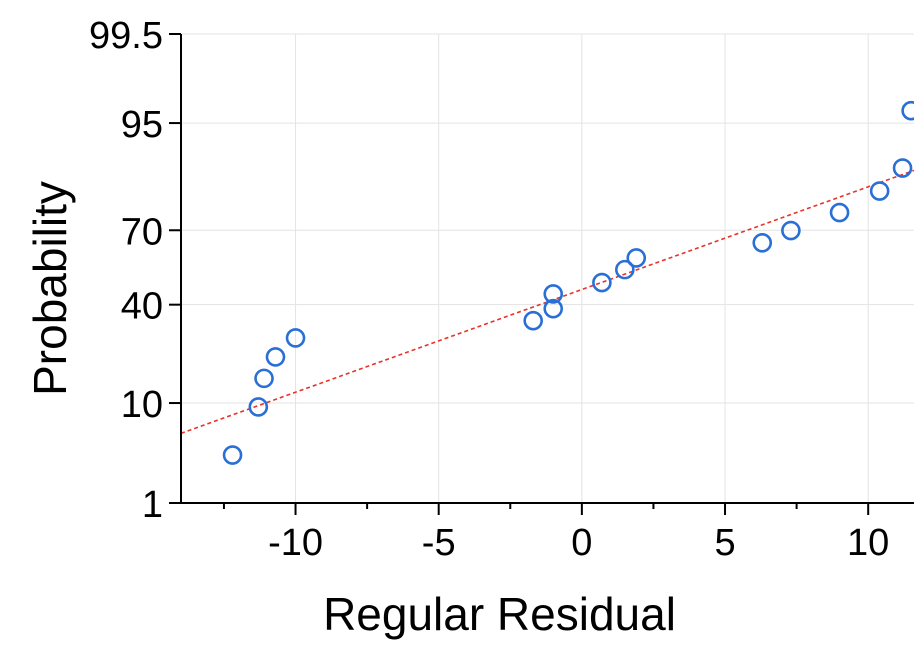 Image resolution: width=914 pixels, height=653 pixels. I want to click on y-tick-label: 95, so click(142, 125).